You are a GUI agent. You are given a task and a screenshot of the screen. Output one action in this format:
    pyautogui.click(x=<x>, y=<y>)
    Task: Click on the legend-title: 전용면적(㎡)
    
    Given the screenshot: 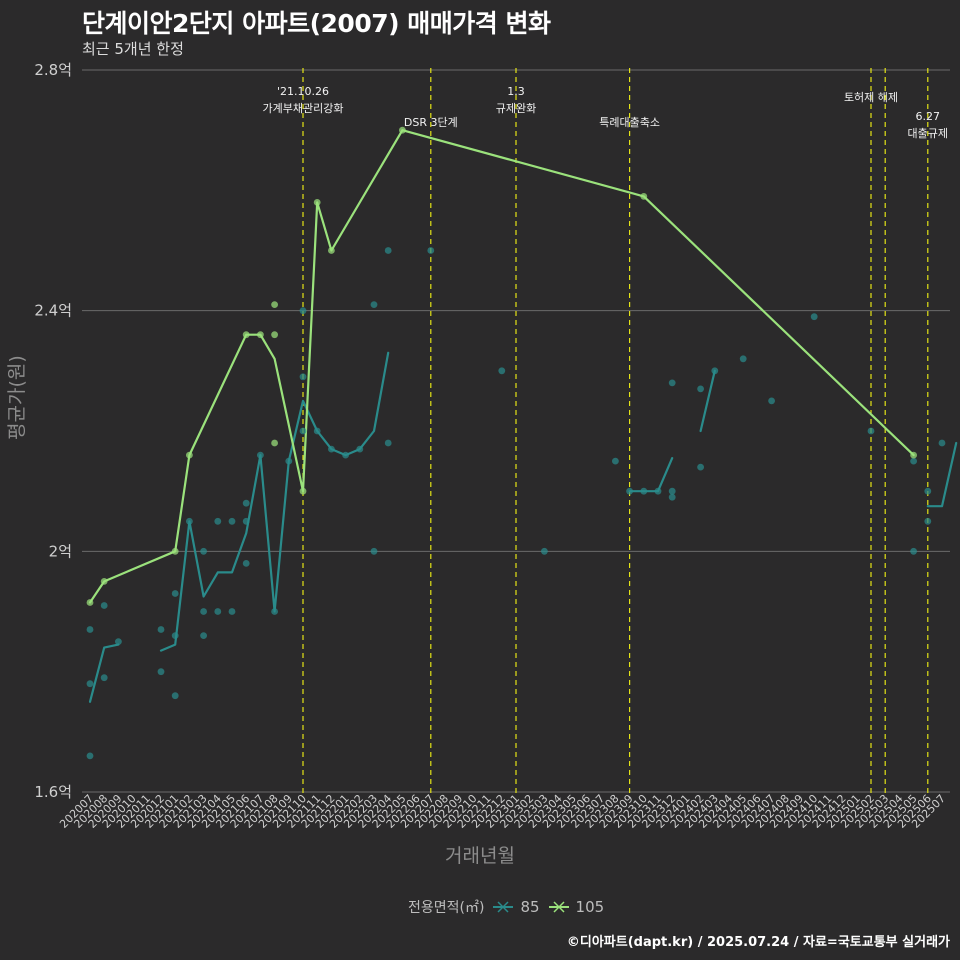 What is the action you would take?
    pyautogui.click(x=446, y=908)
    